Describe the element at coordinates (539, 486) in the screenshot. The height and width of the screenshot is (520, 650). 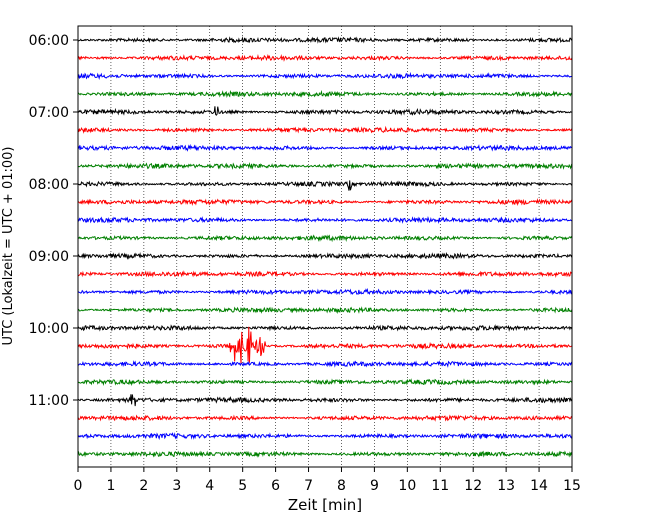
I see `x-tick-label-14: 14` at that location.